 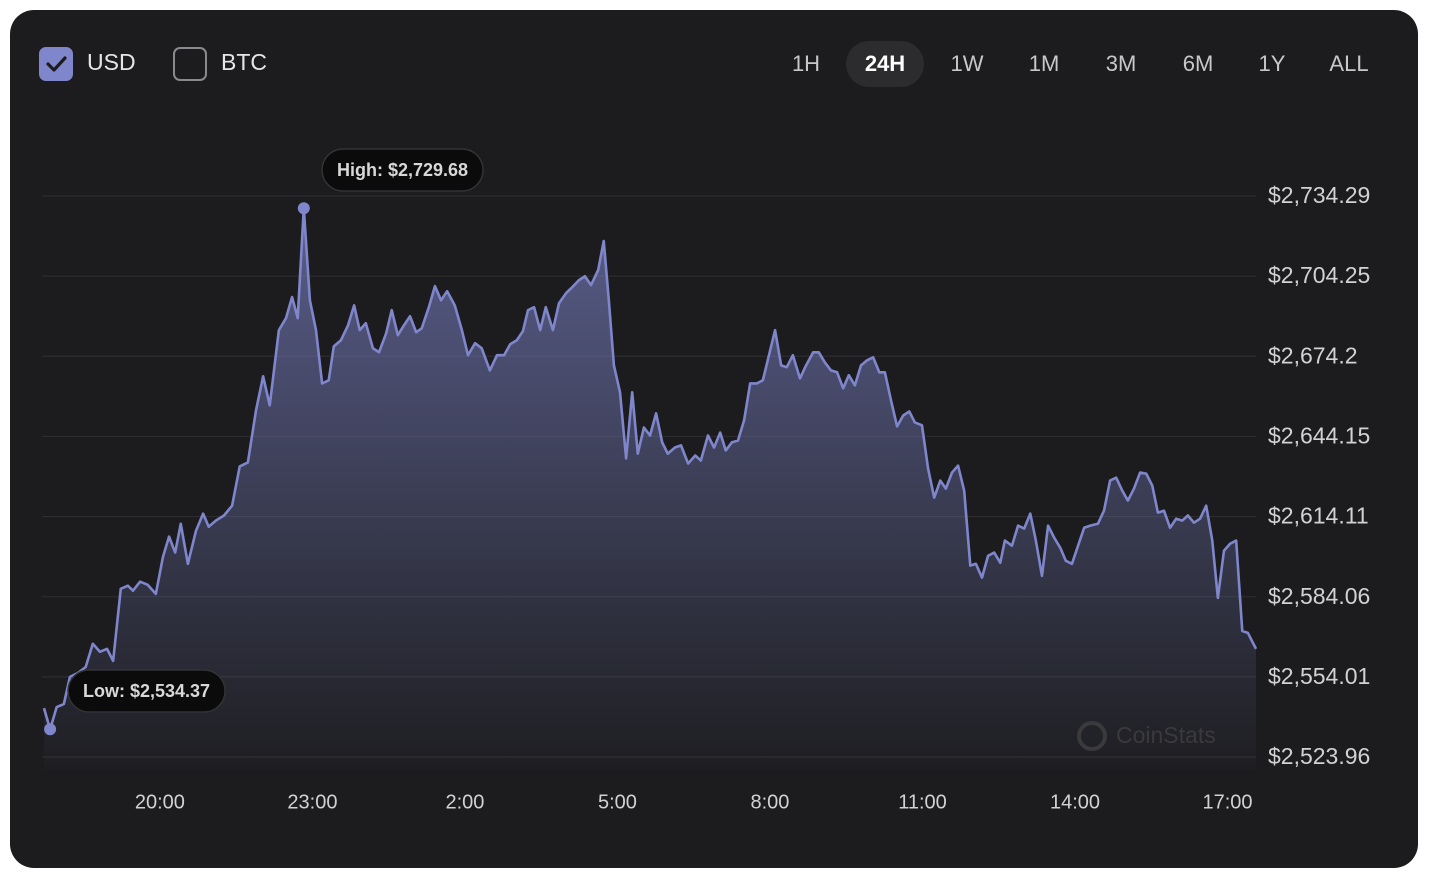 What do you see at coordinates (1227, 802) in the screenshot?
I see `x-tick-label: 17:00` at bounding box center [1227, 802].